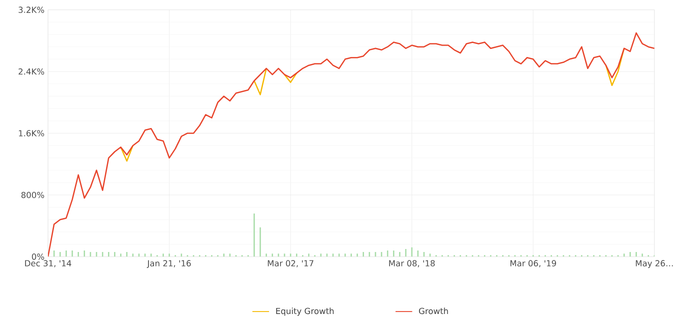  What do you see at coordinates (32, 195) in the screenshot?
I see `y-tick-label: 800%` at bounding box center [32, 195].